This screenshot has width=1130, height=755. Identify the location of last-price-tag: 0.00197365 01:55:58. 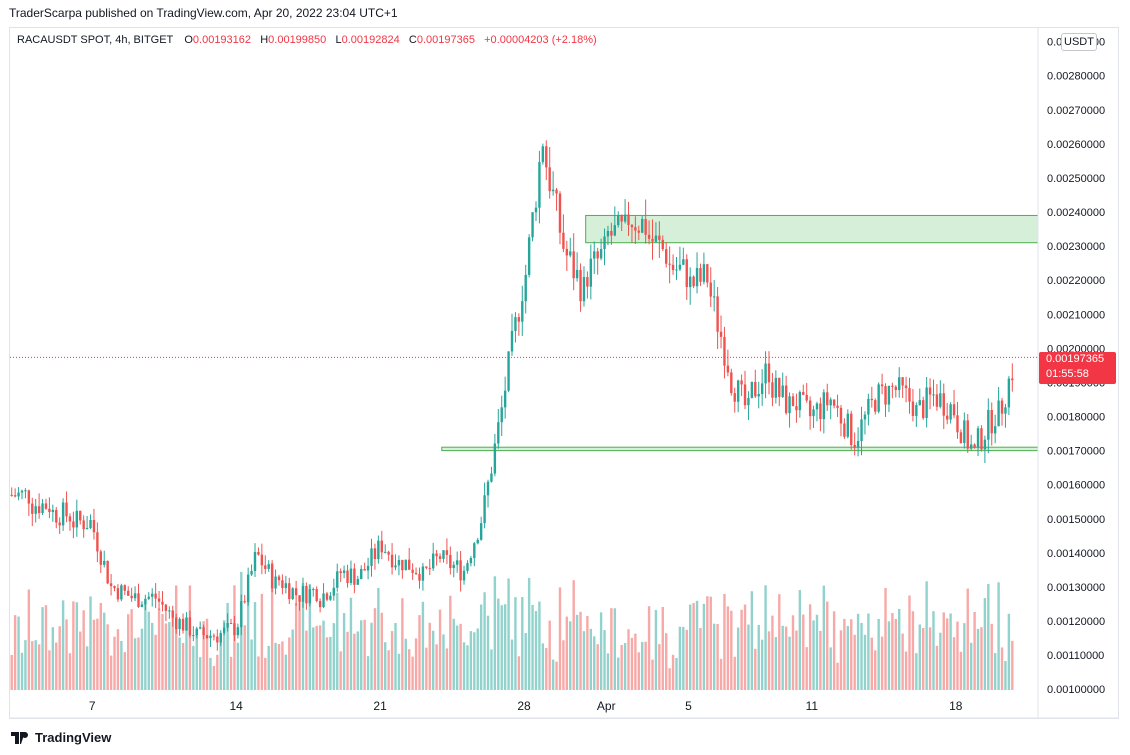
(1077, 368).